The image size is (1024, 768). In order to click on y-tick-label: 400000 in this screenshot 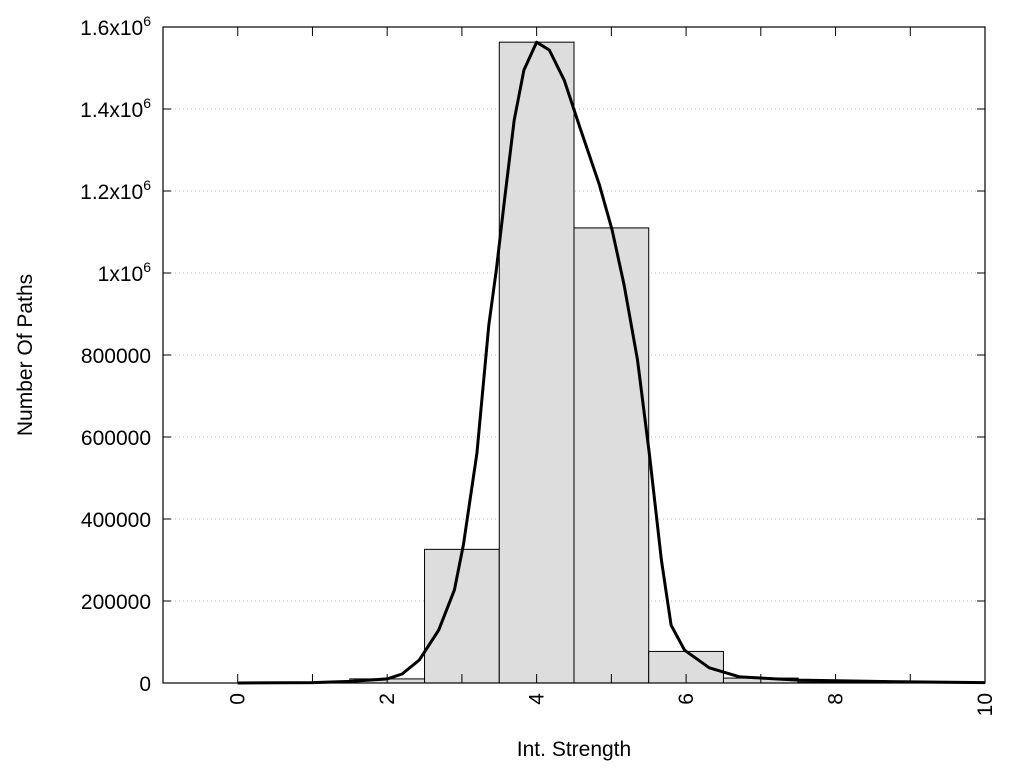, I will do `click(116, 520)`.